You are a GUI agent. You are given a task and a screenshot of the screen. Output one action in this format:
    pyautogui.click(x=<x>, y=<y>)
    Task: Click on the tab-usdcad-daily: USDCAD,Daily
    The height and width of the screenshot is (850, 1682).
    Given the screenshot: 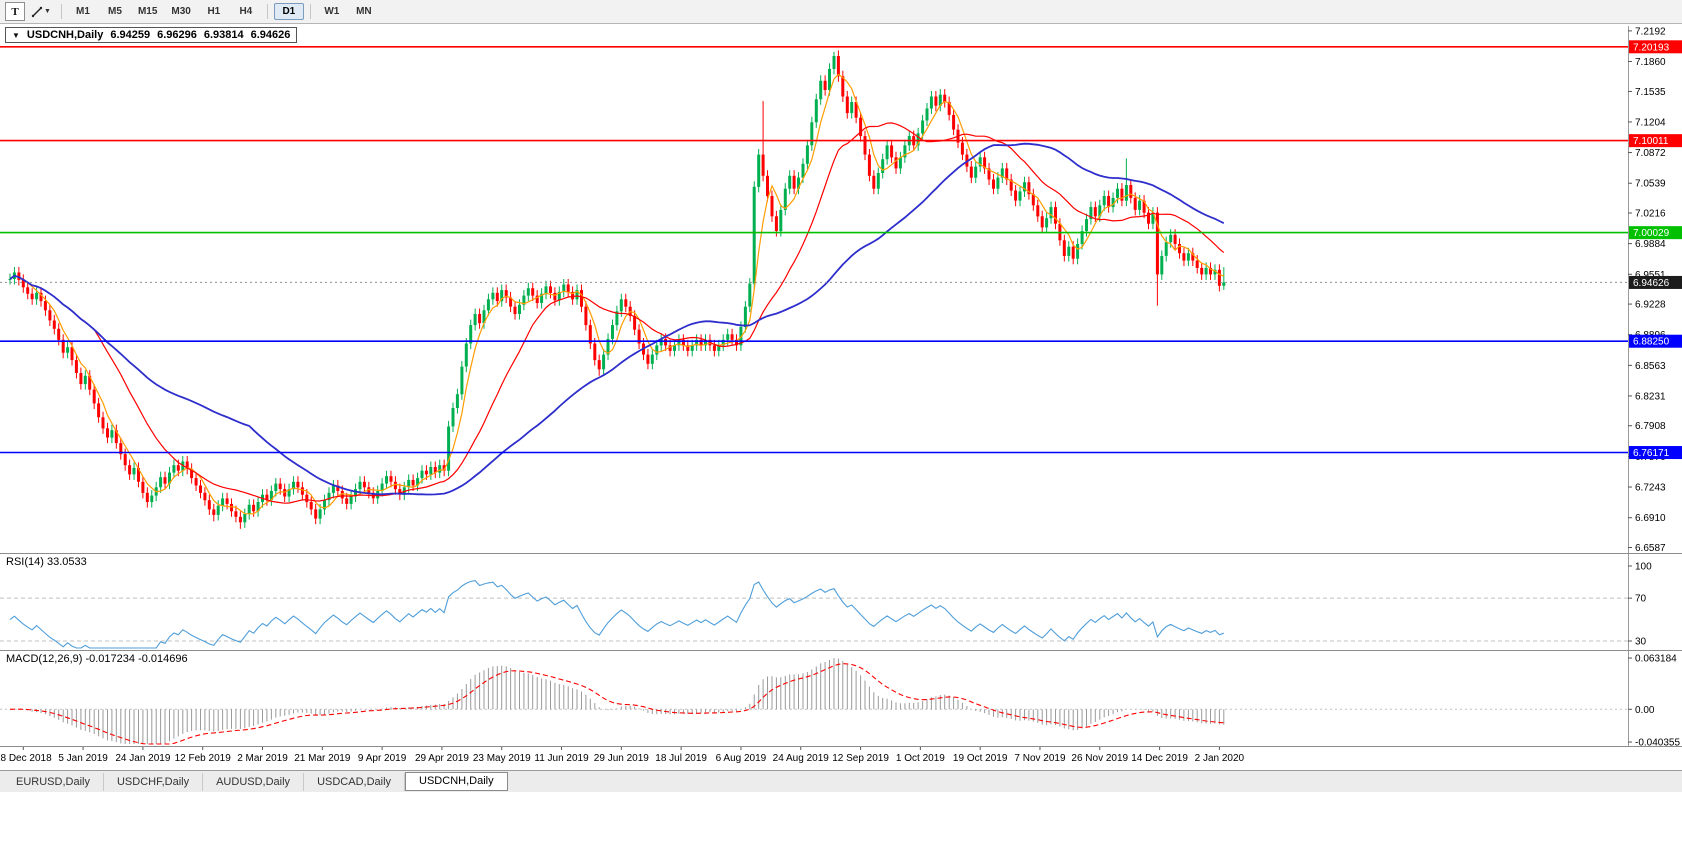 What is the action you would take?
    pyautogui.click(x=355, y=781)
    